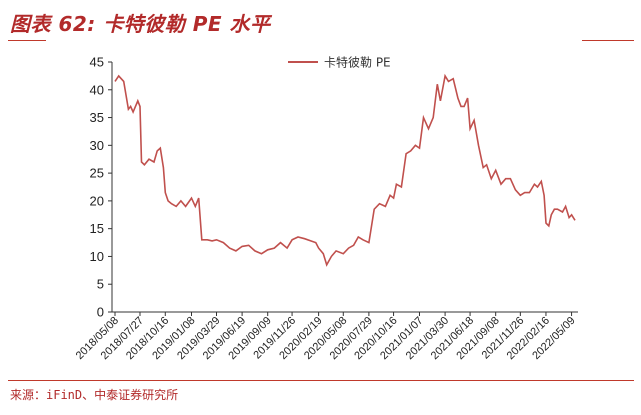 The width and height of the screenshot is (641, 415). What do you see at coordinates (27, 40) in the screenshot?
I see `title-rule-left` at bounding box center [27, 40].